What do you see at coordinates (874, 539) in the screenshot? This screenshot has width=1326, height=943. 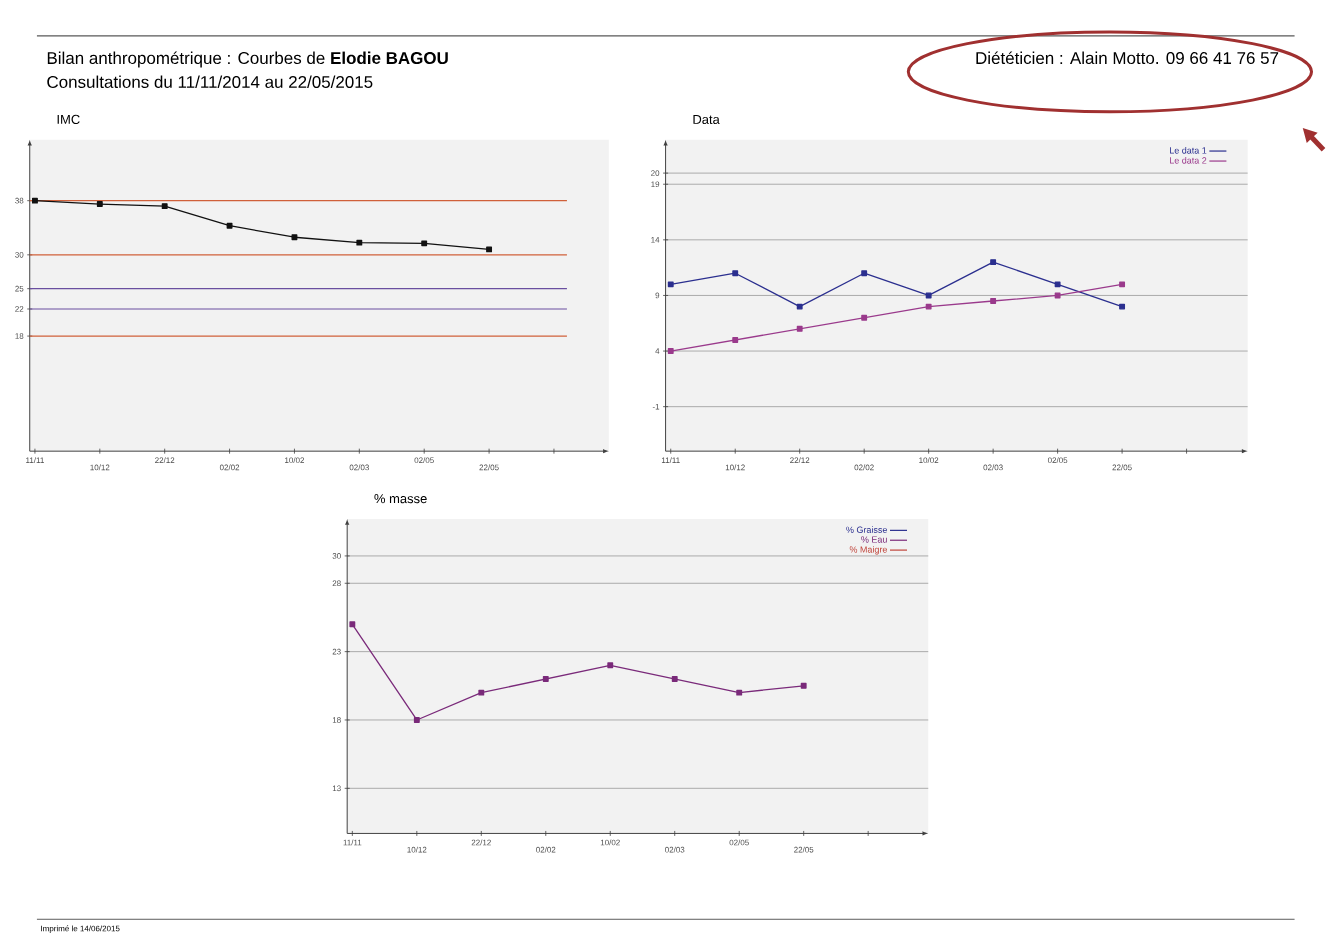 I see `legend-label: % Eau` at bounding box center [874, 539].